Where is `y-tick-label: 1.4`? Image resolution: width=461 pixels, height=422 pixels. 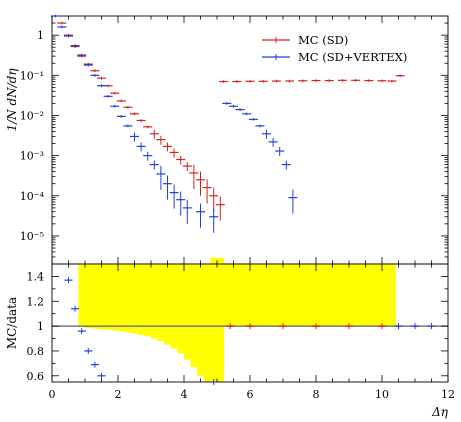
y-tick-label: 1.4 is located at coordinates (36, 276).